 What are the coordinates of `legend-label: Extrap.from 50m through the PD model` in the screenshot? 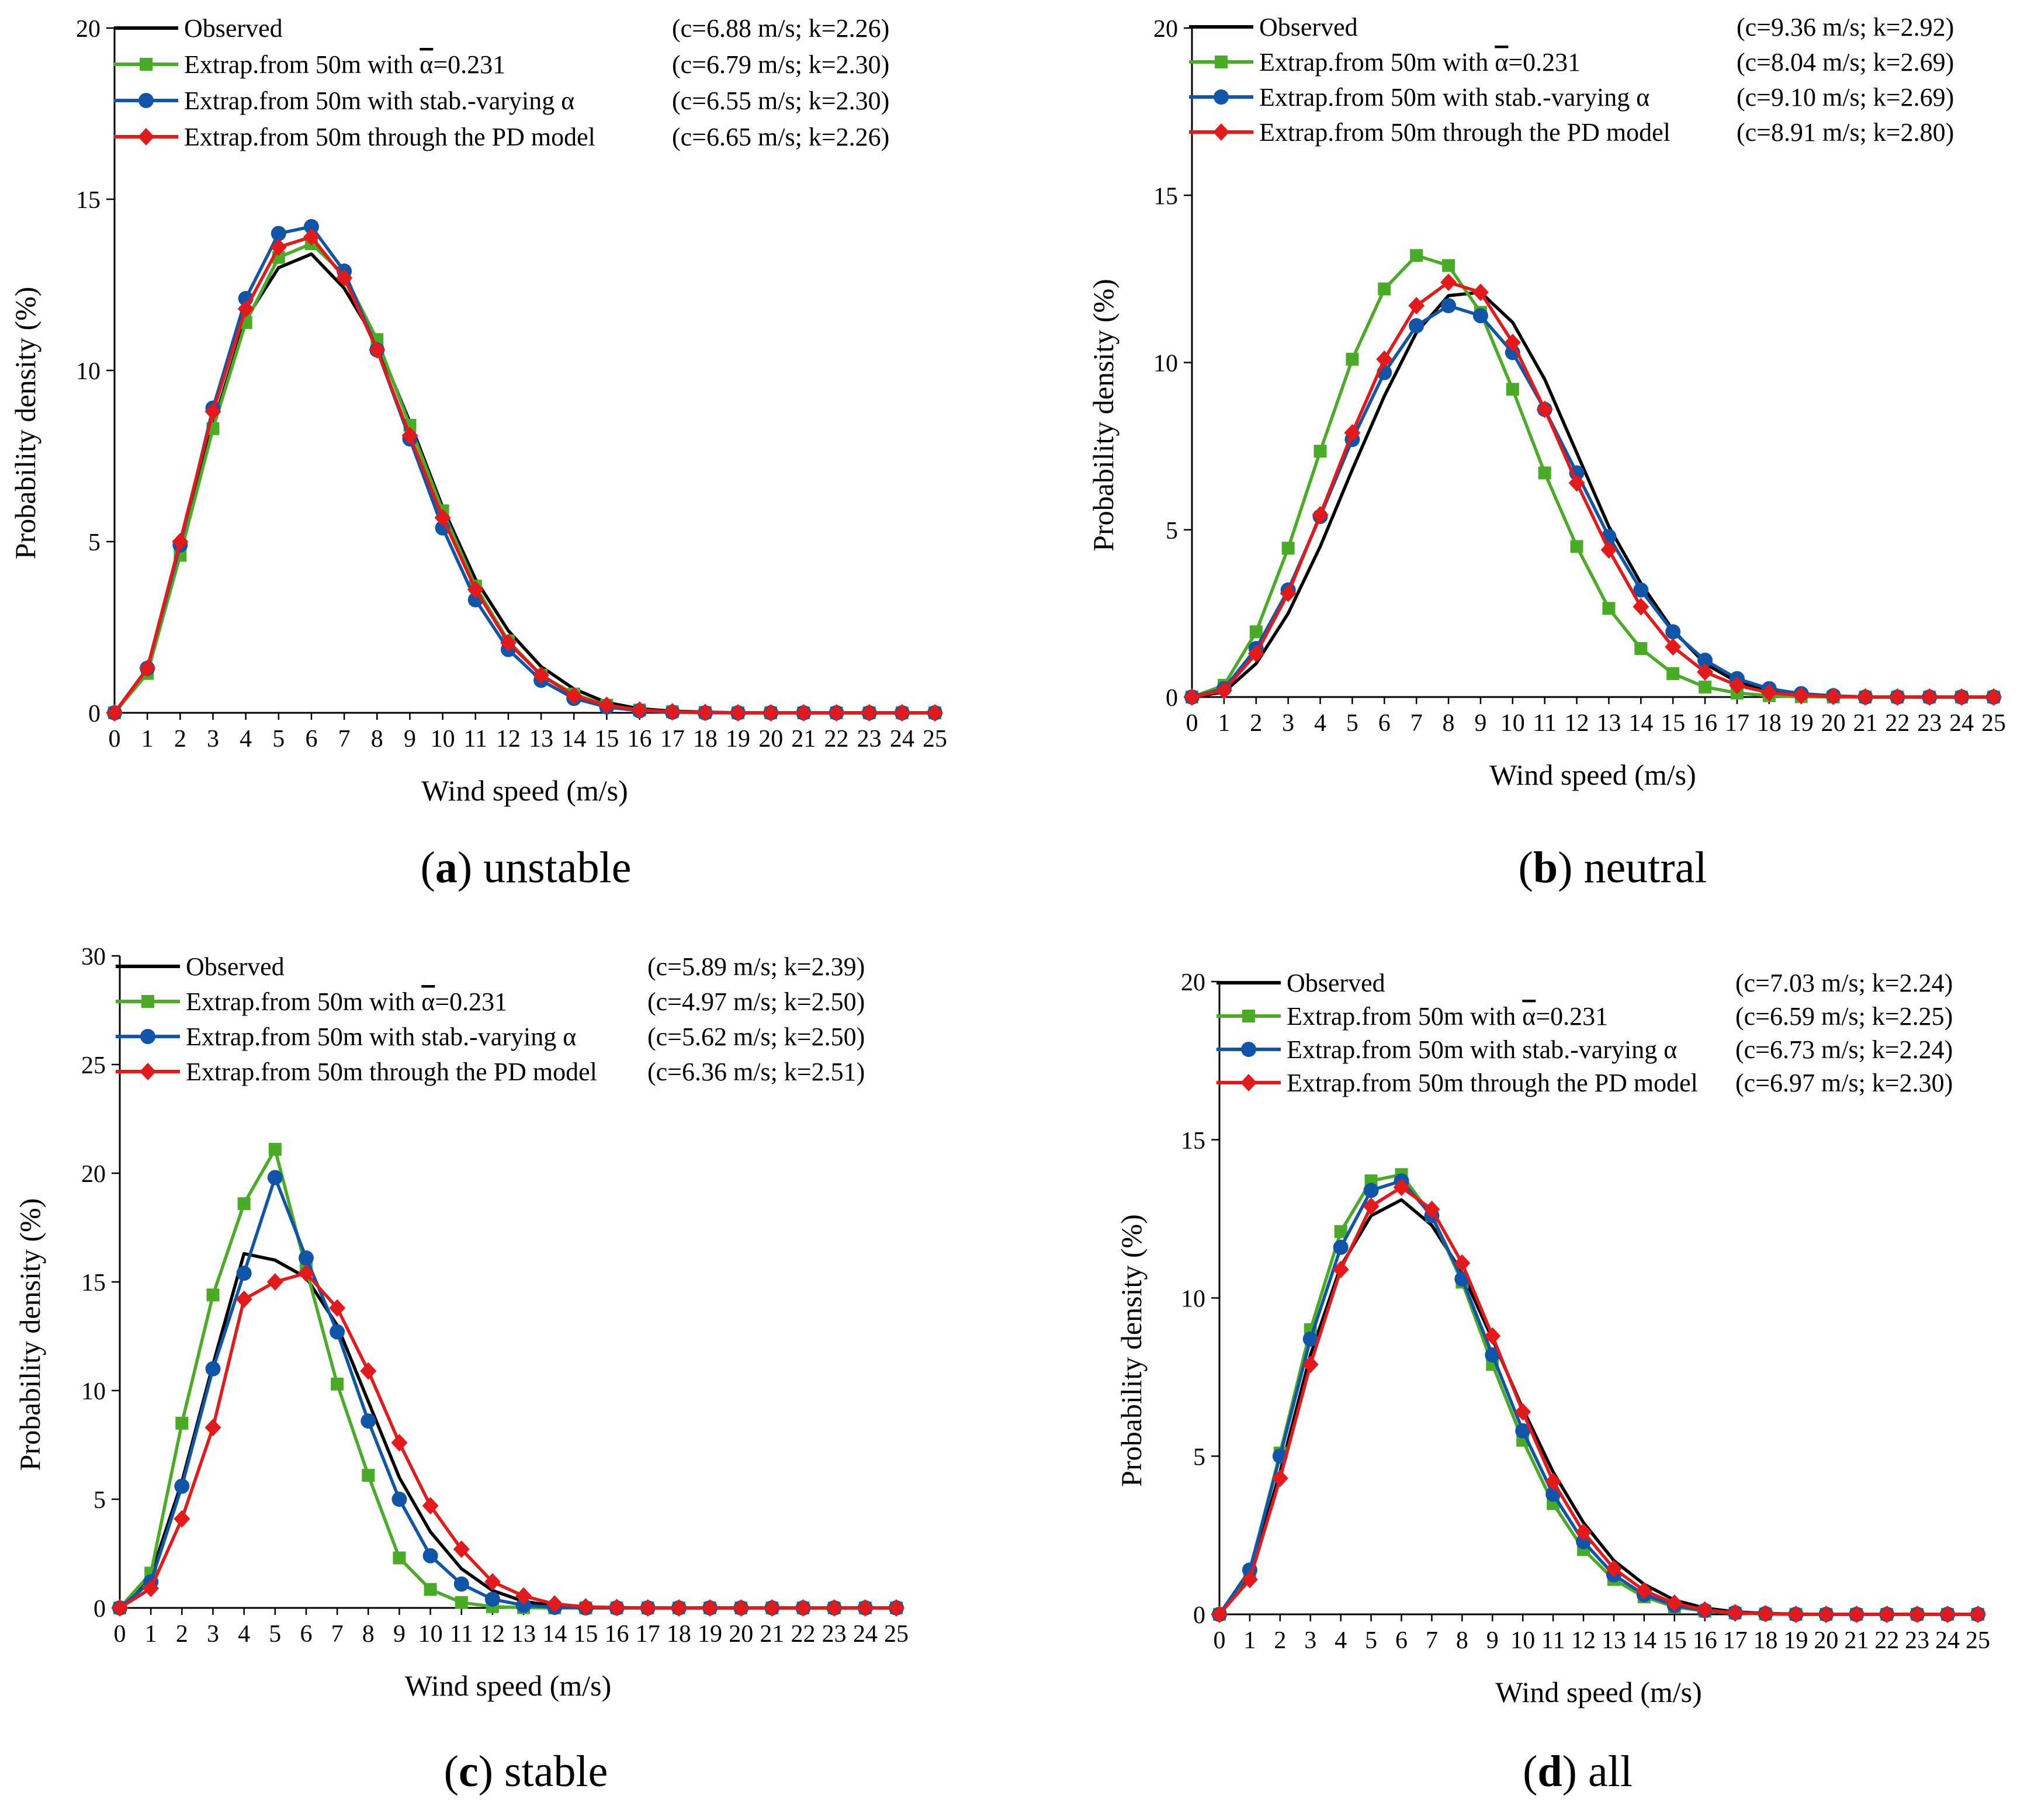 It's located at (1465, 132).